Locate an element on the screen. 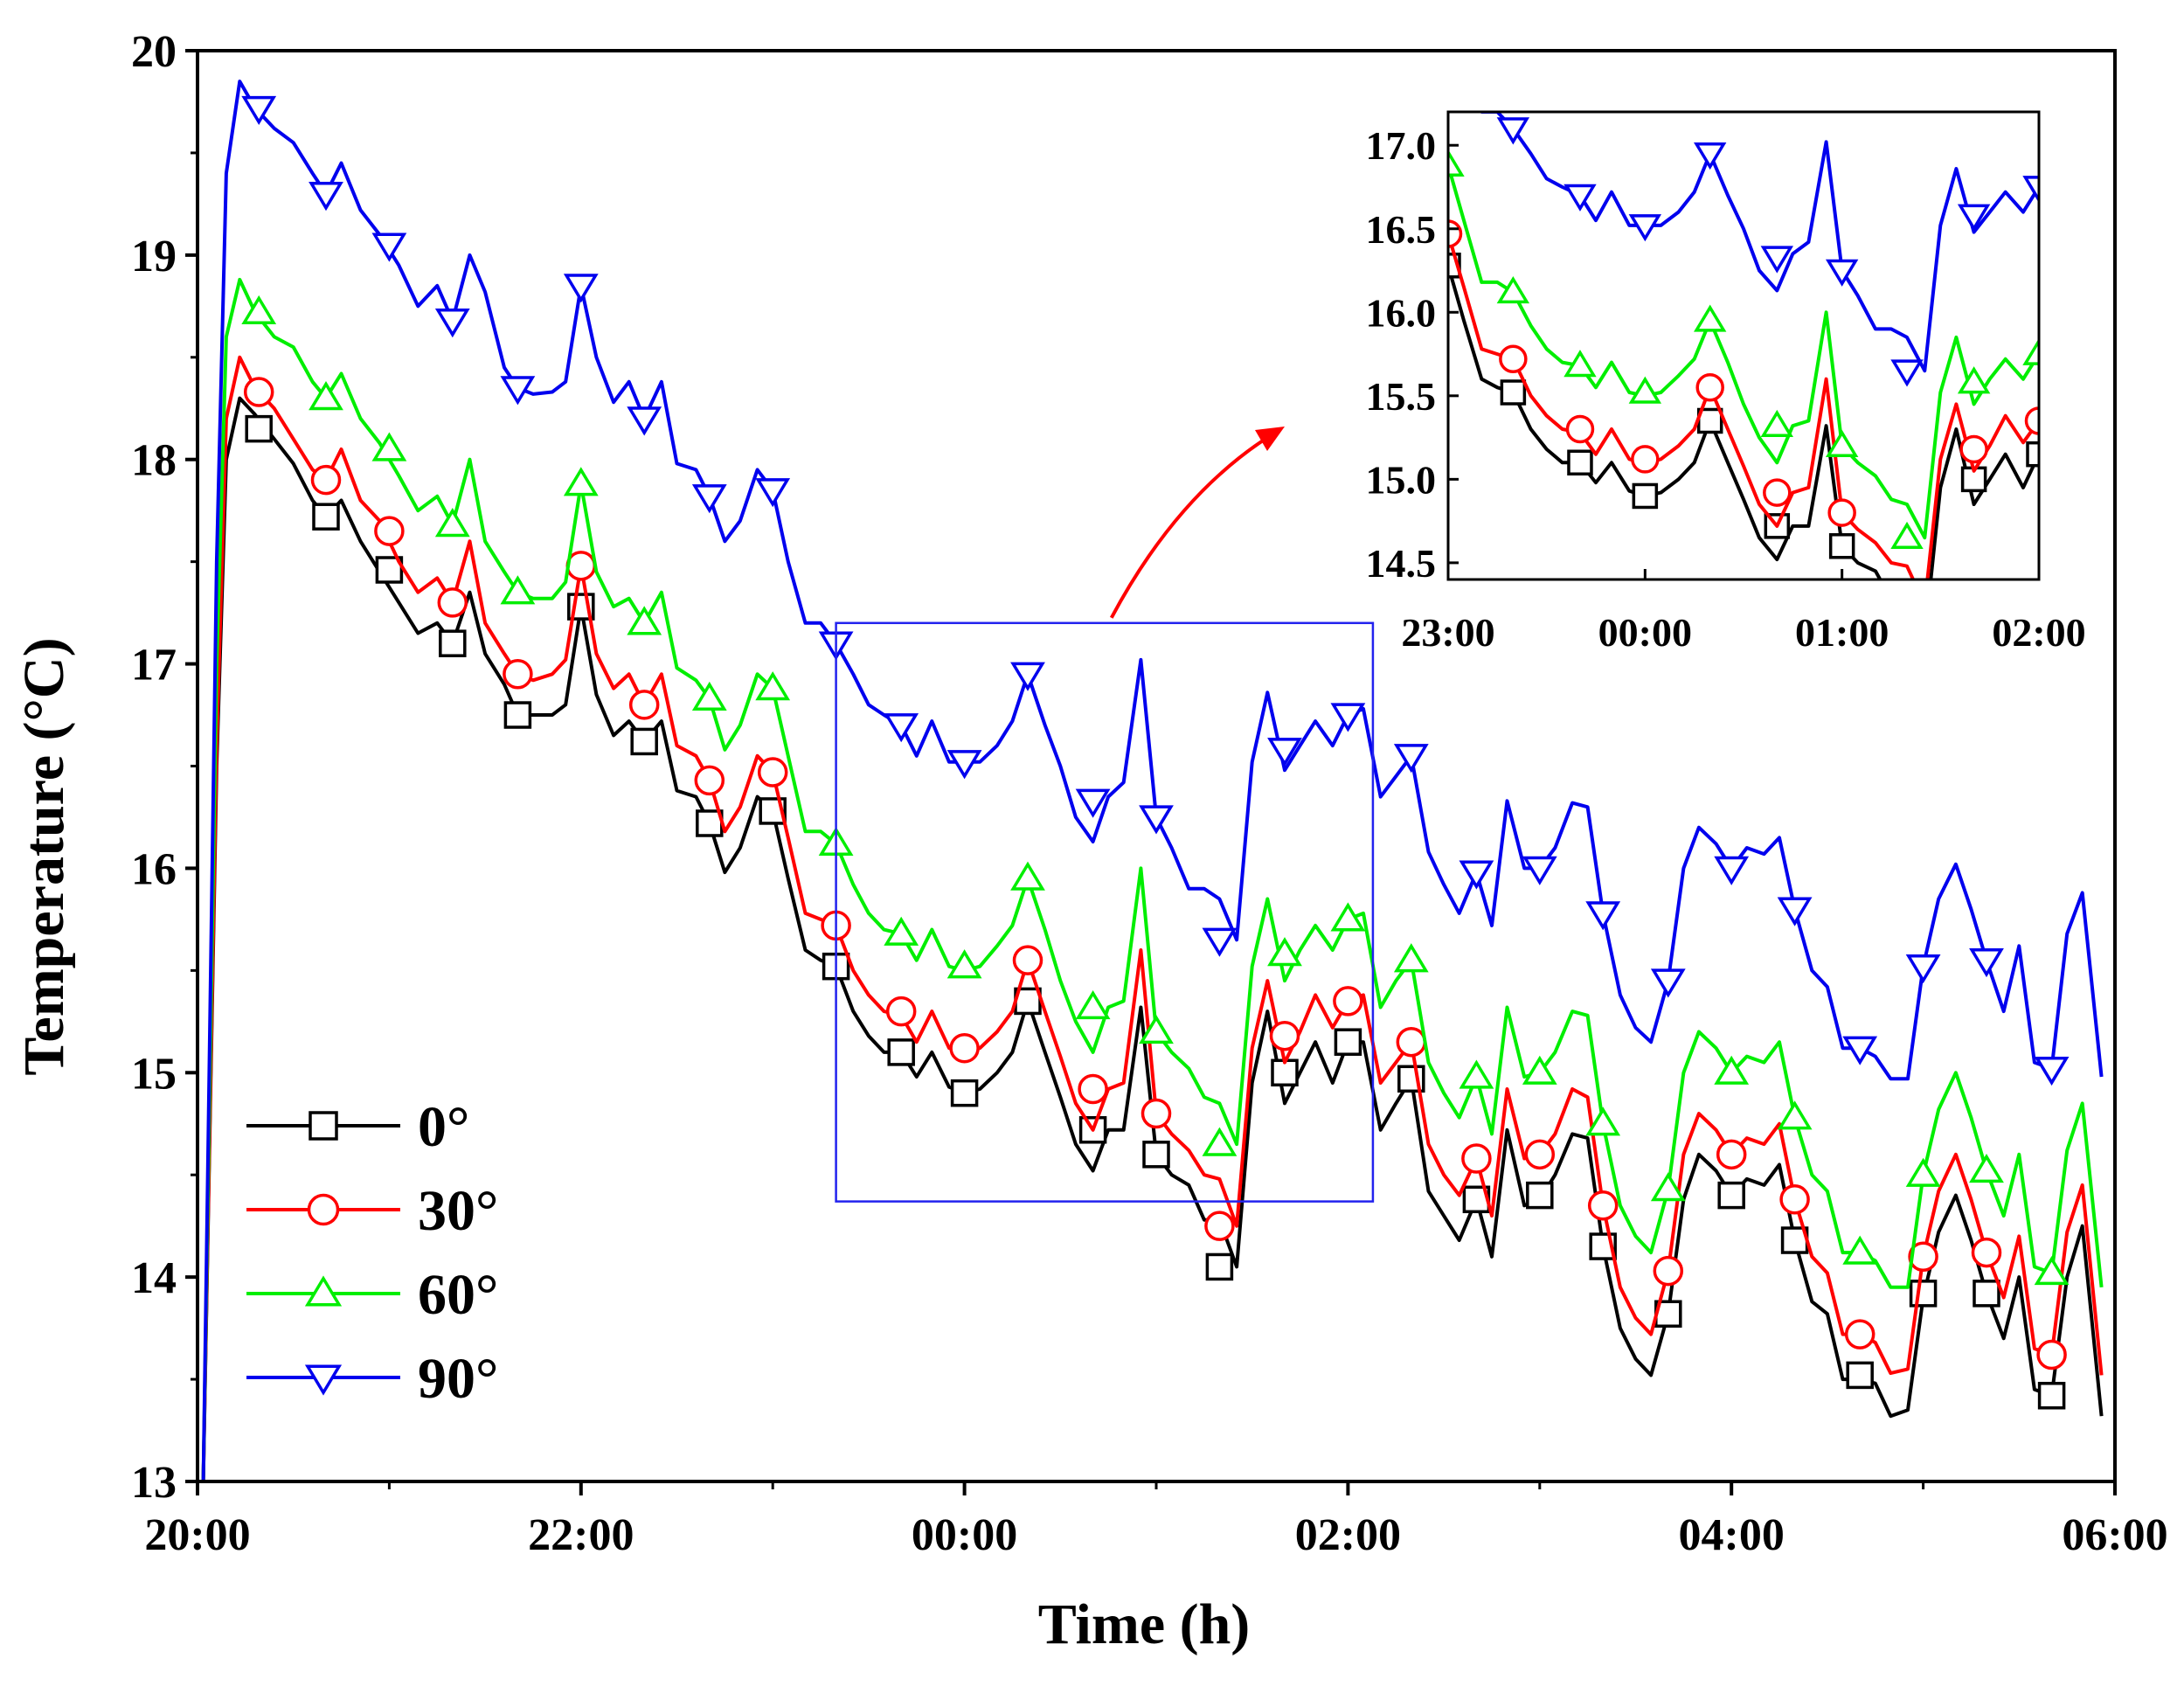 Image resolution: width=2184 pixels, height=1686 pixels. x-tick-label: 06:00 is located at coordinates (2114, 1535).